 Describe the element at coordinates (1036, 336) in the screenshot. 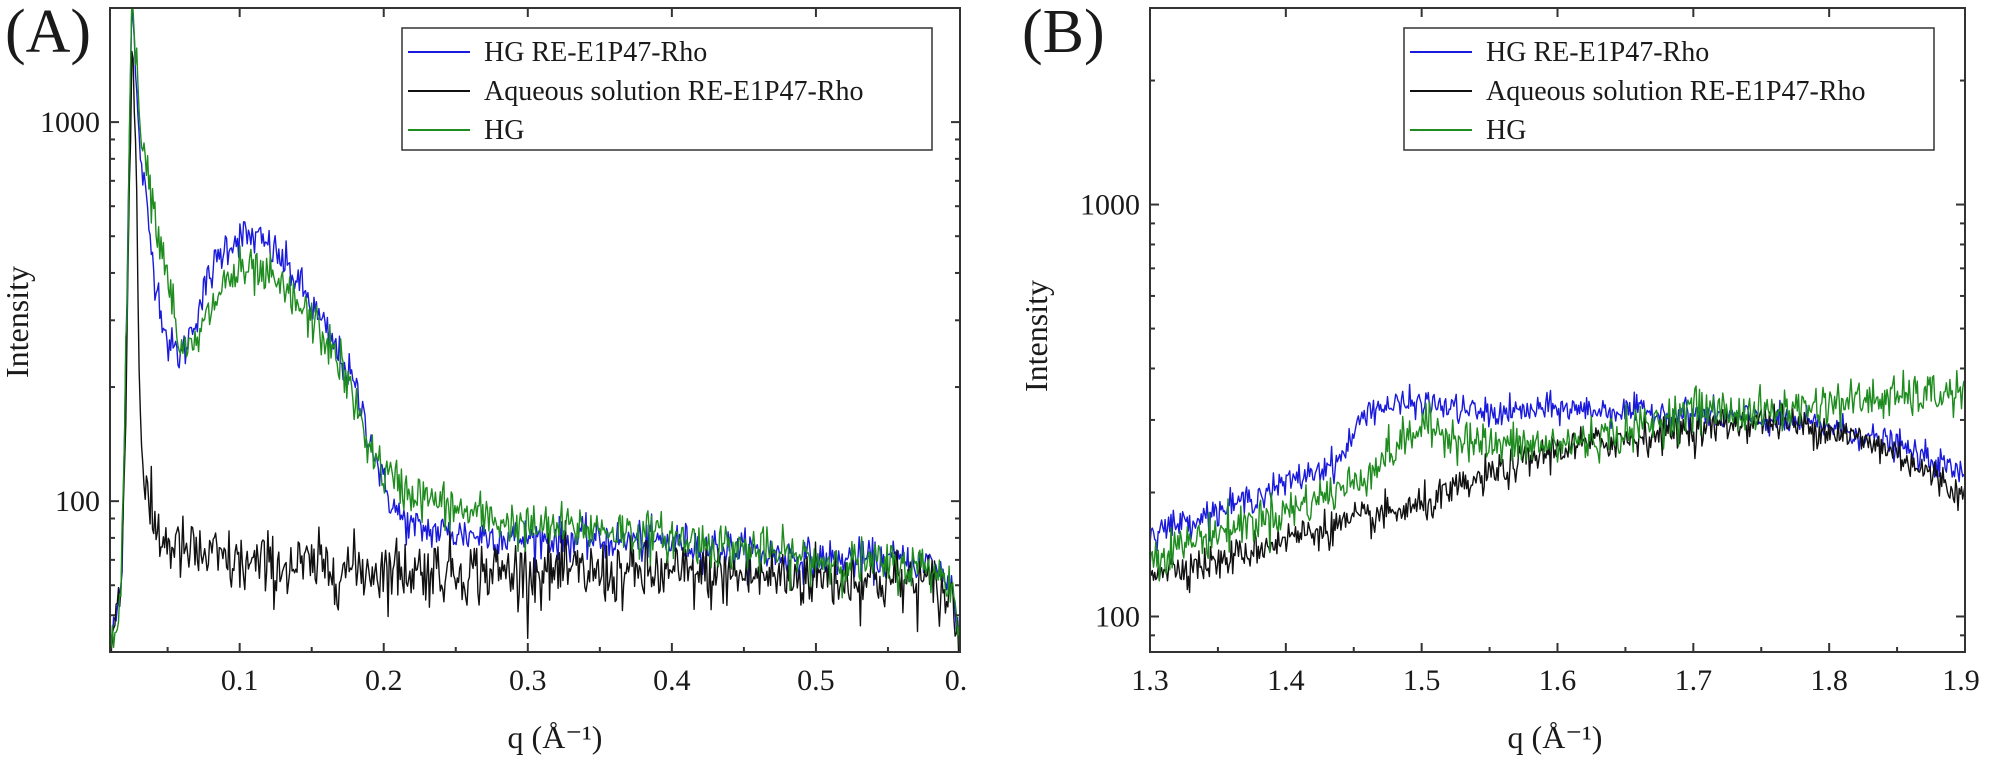

I see `y-axis-label-b: Intensity` at that location.